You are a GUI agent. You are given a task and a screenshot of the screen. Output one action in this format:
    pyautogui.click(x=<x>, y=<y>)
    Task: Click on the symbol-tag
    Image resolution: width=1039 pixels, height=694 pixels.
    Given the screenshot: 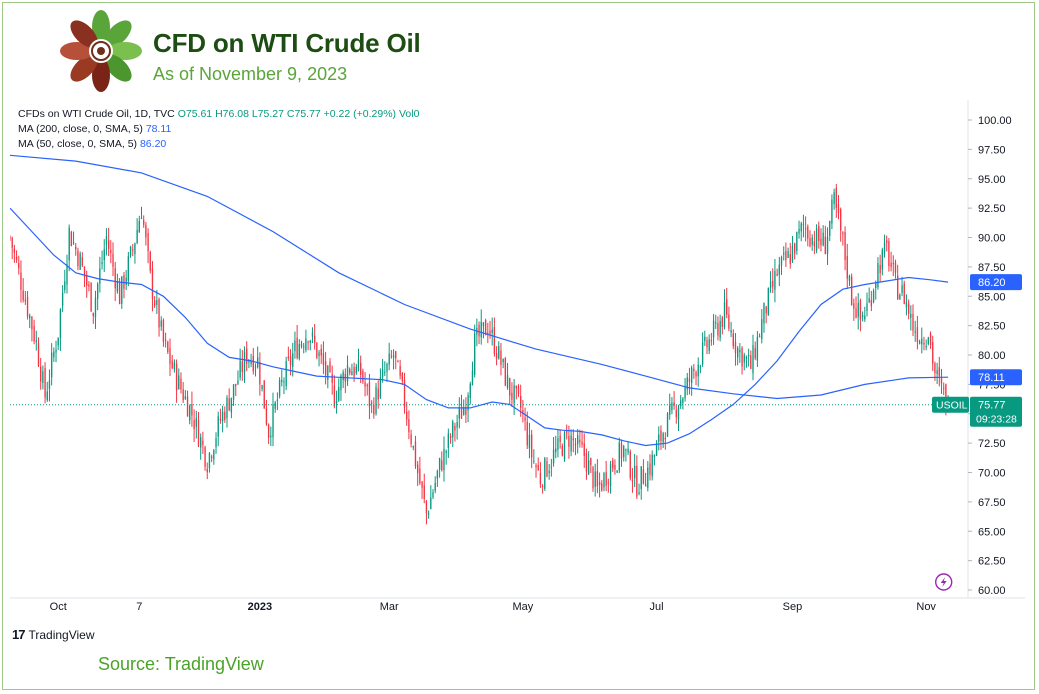 What is the action you would take?
    pyautogui.click(x=950, y=404)
    